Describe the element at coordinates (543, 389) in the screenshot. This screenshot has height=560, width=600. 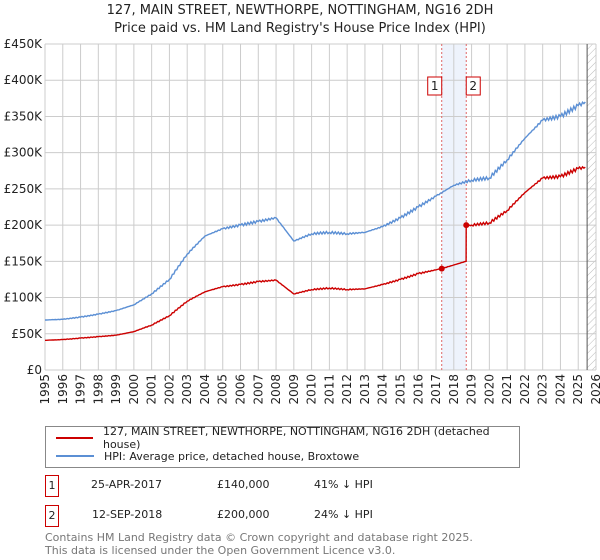
I see `x-tick-label: 2023` at that location.